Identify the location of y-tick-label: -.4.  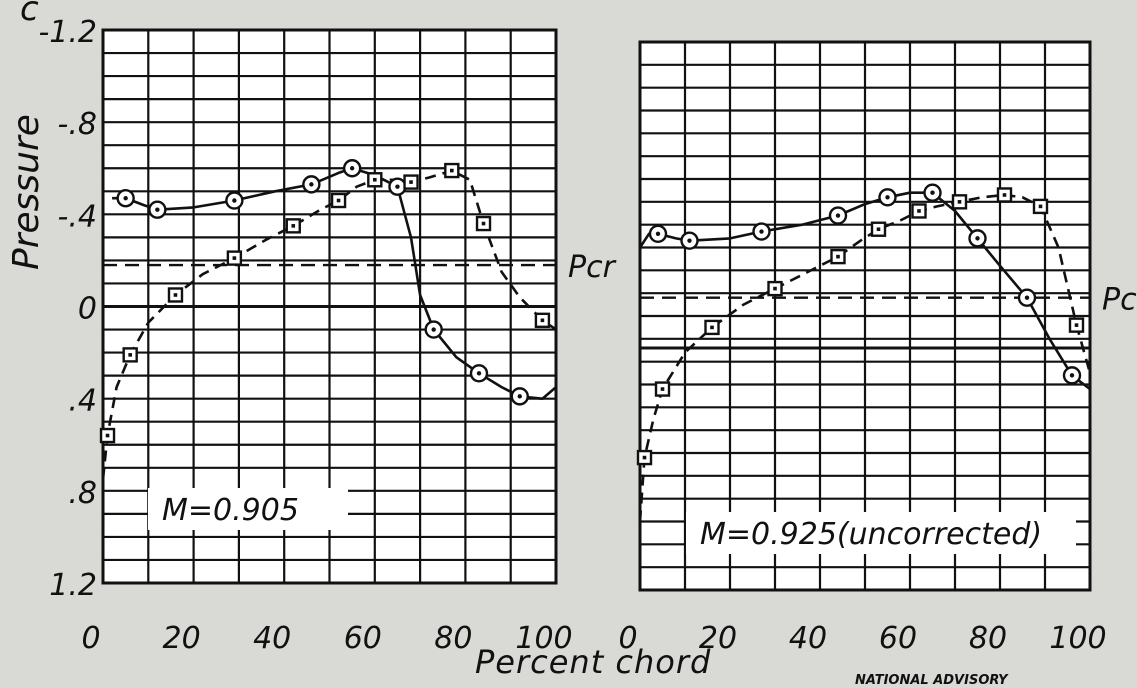
(77, 216).